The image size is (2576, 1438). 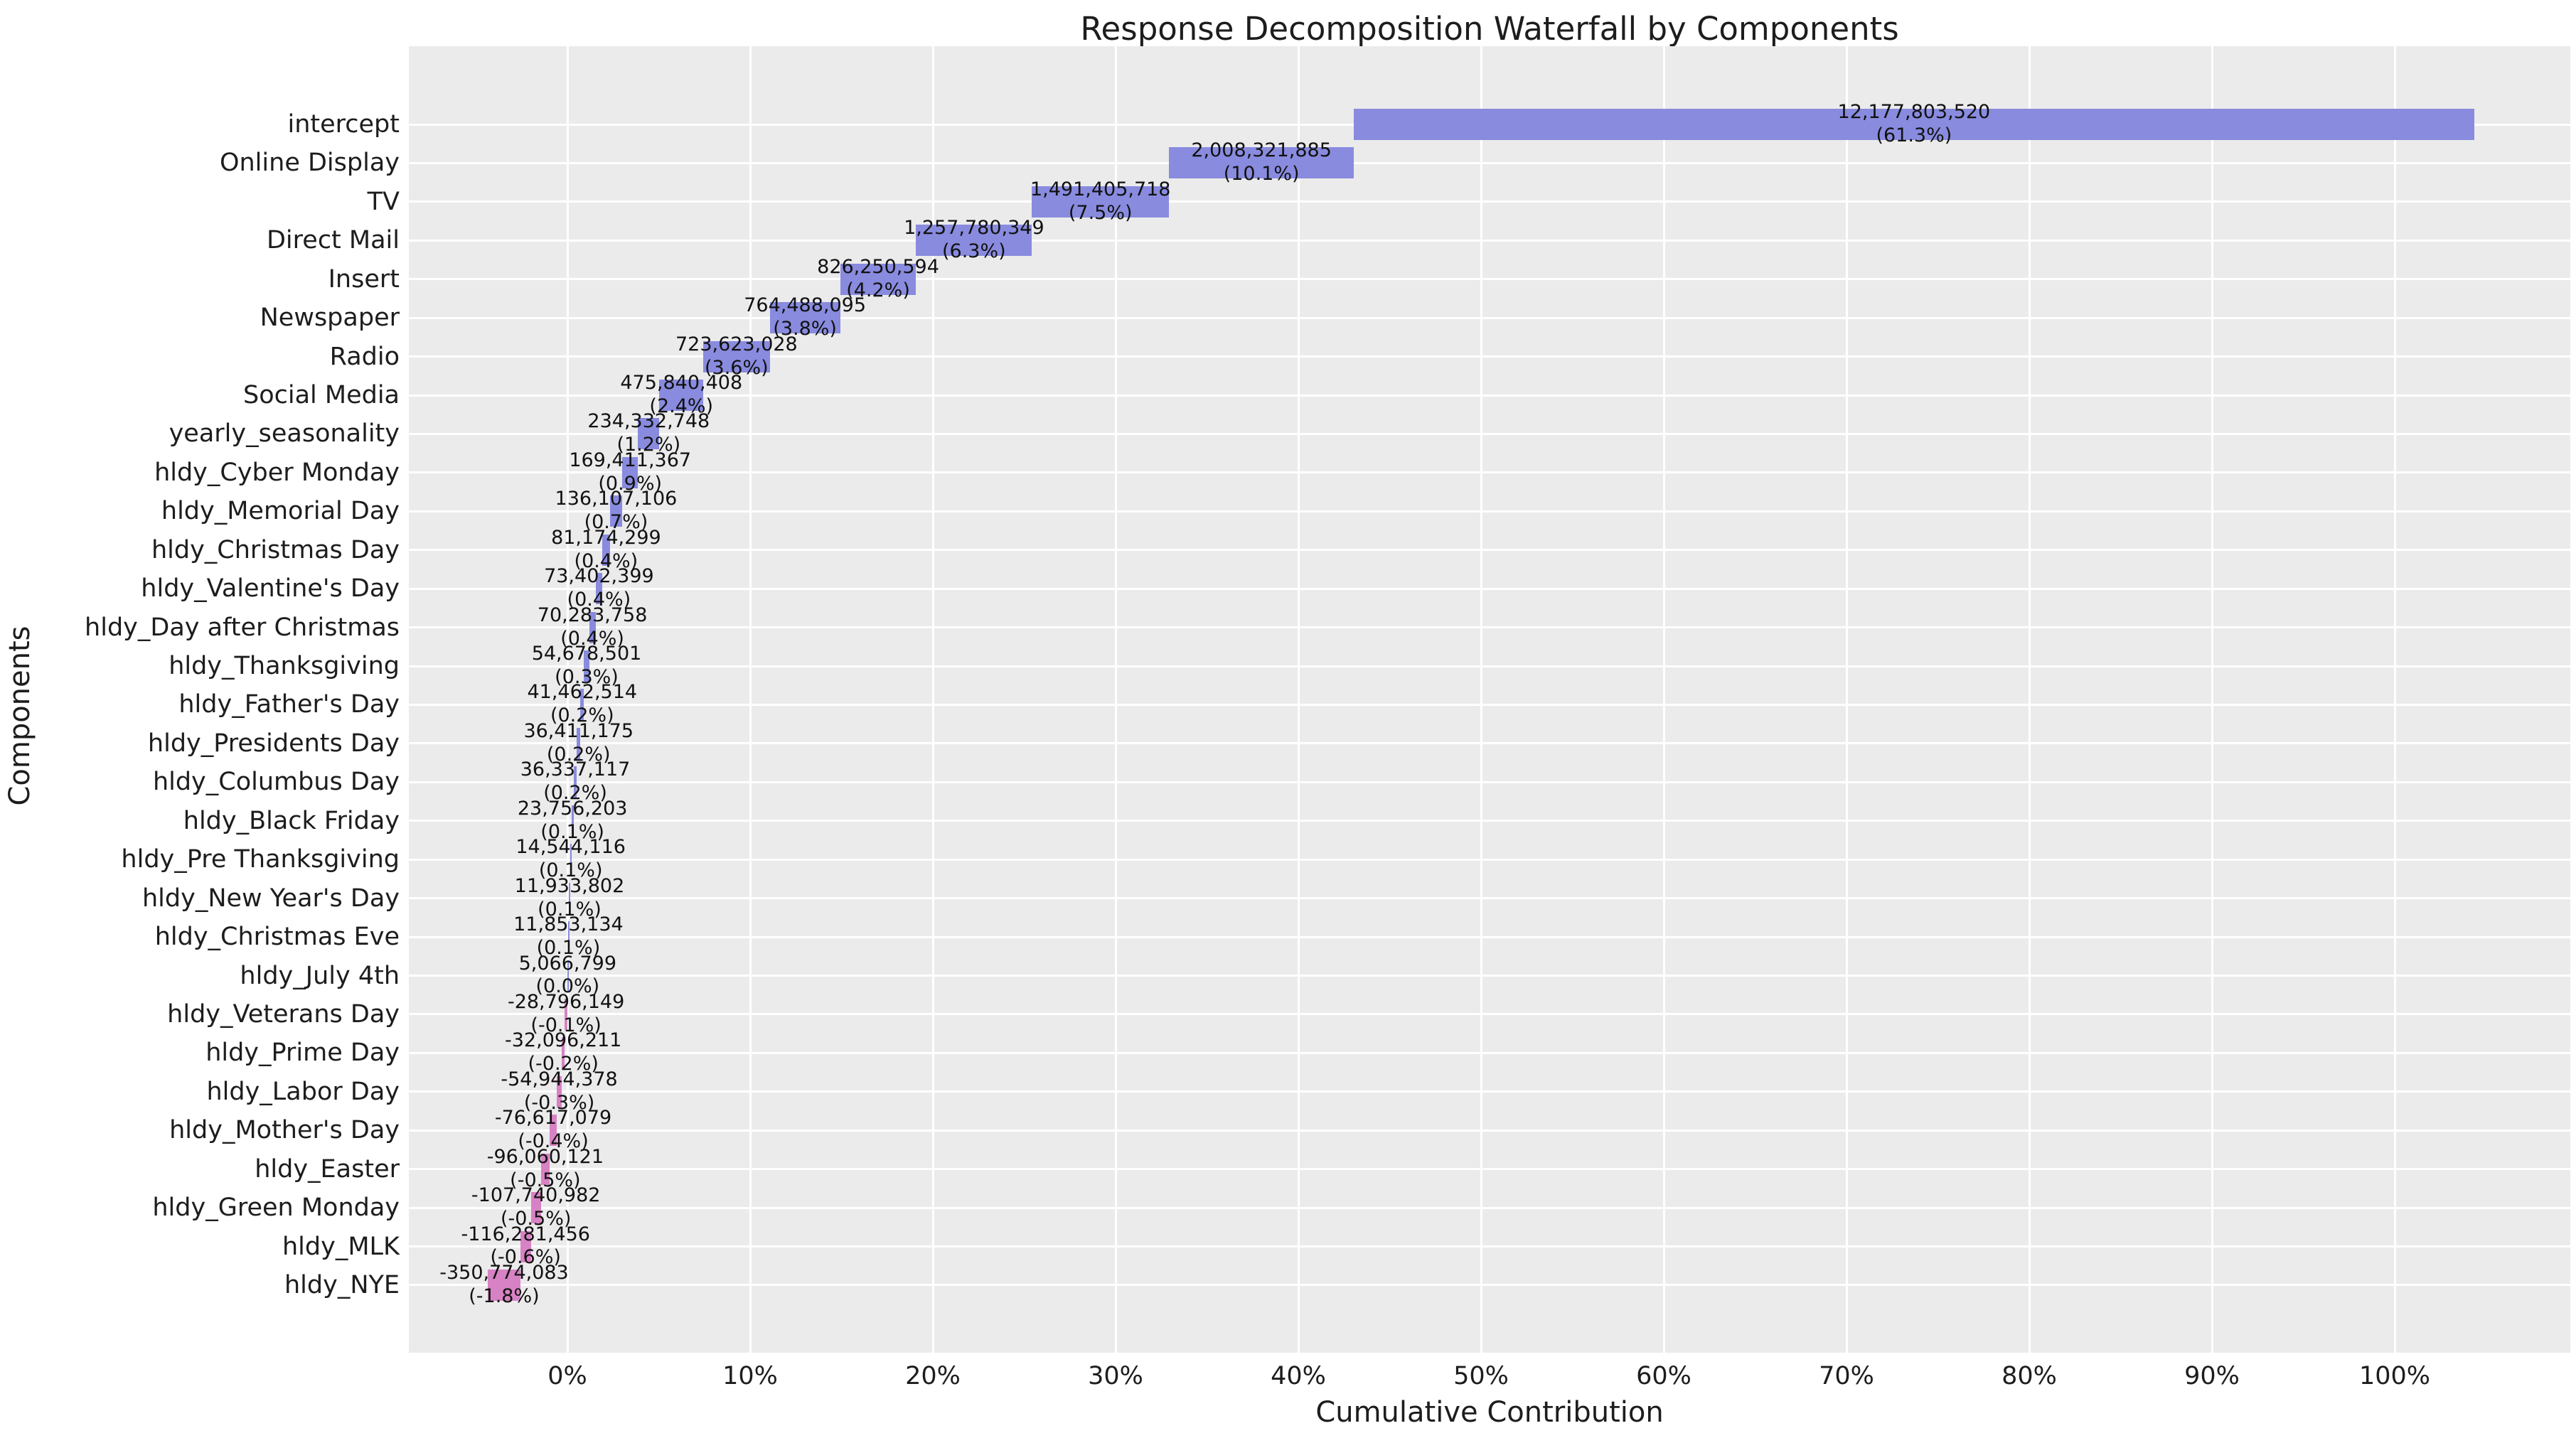 I want to click on bar-value-label: 826,250,594 (4.2%), so click(x=878, y=278).